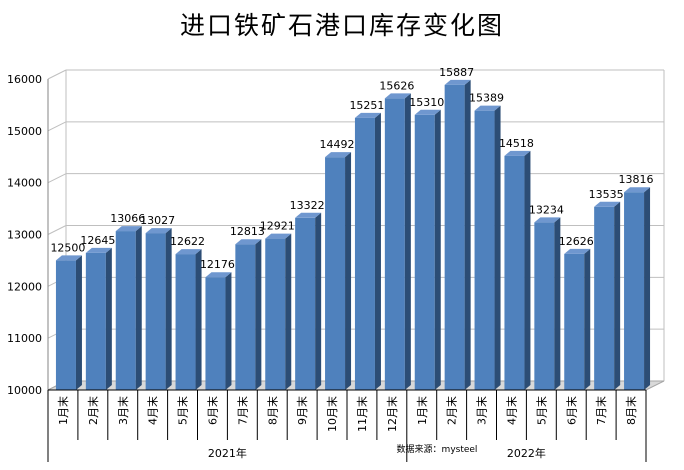  Describe the element at coordinates (636, 179) in the screenshot. I see `data-label: 13816` at that location.